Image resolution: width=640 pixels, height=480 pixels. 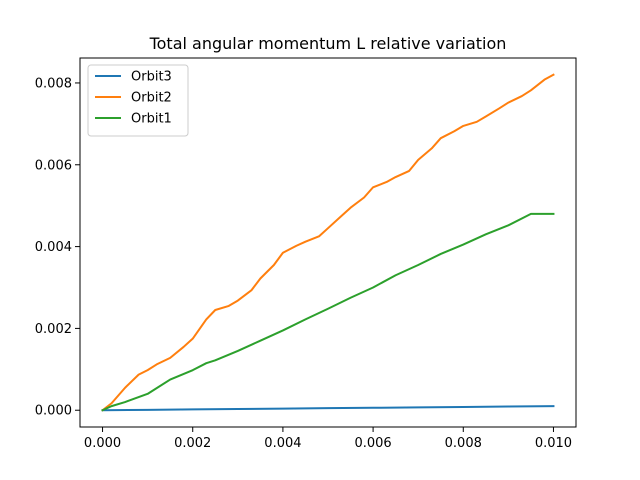 I want to click on series-line-orbit3, so click(x=328, y=408).